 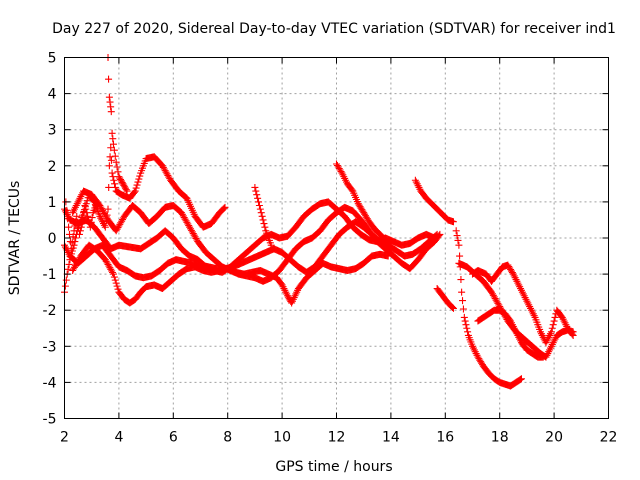 What do you see at coordinates (554, 438) in the screenshot?
I see `x-tick-label: 20` at bounding box center [554, 438].